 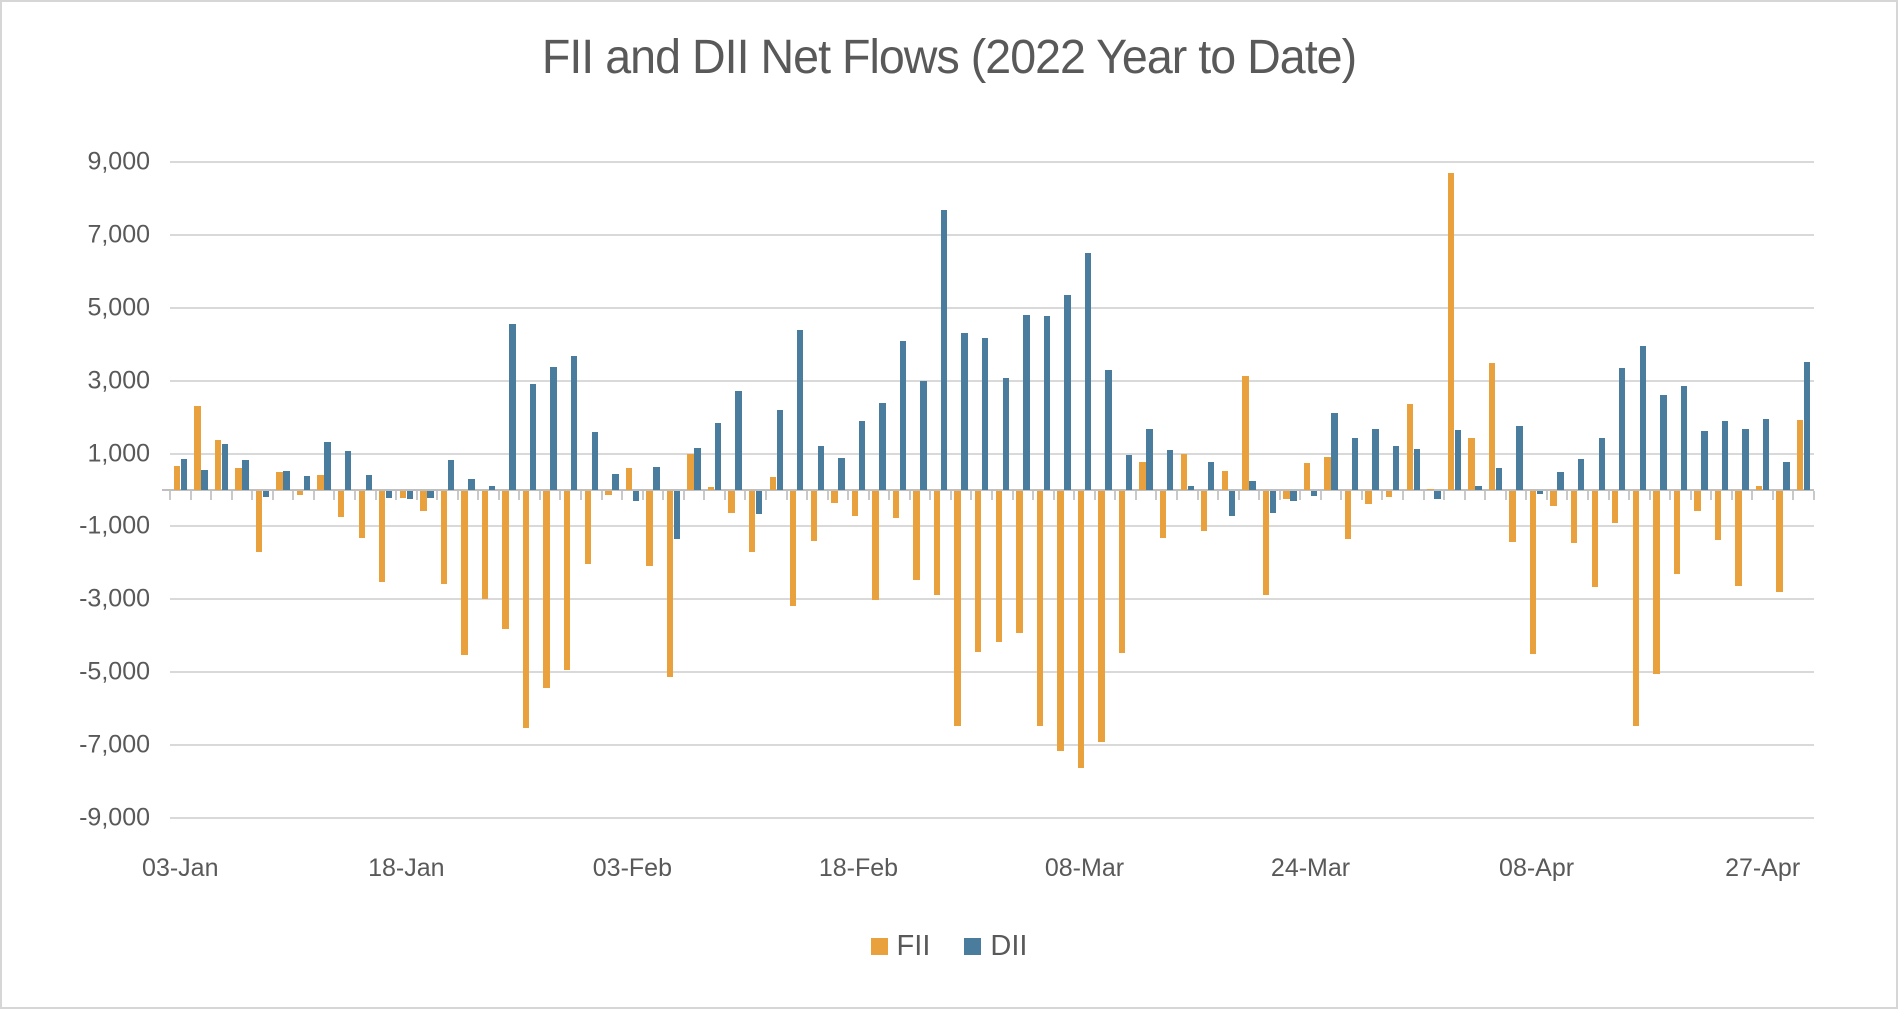 What do you see at coordinates (923, 435) in the screenshot?
I see `bar-dii-23-Feb` at bounding box center [923, 435].